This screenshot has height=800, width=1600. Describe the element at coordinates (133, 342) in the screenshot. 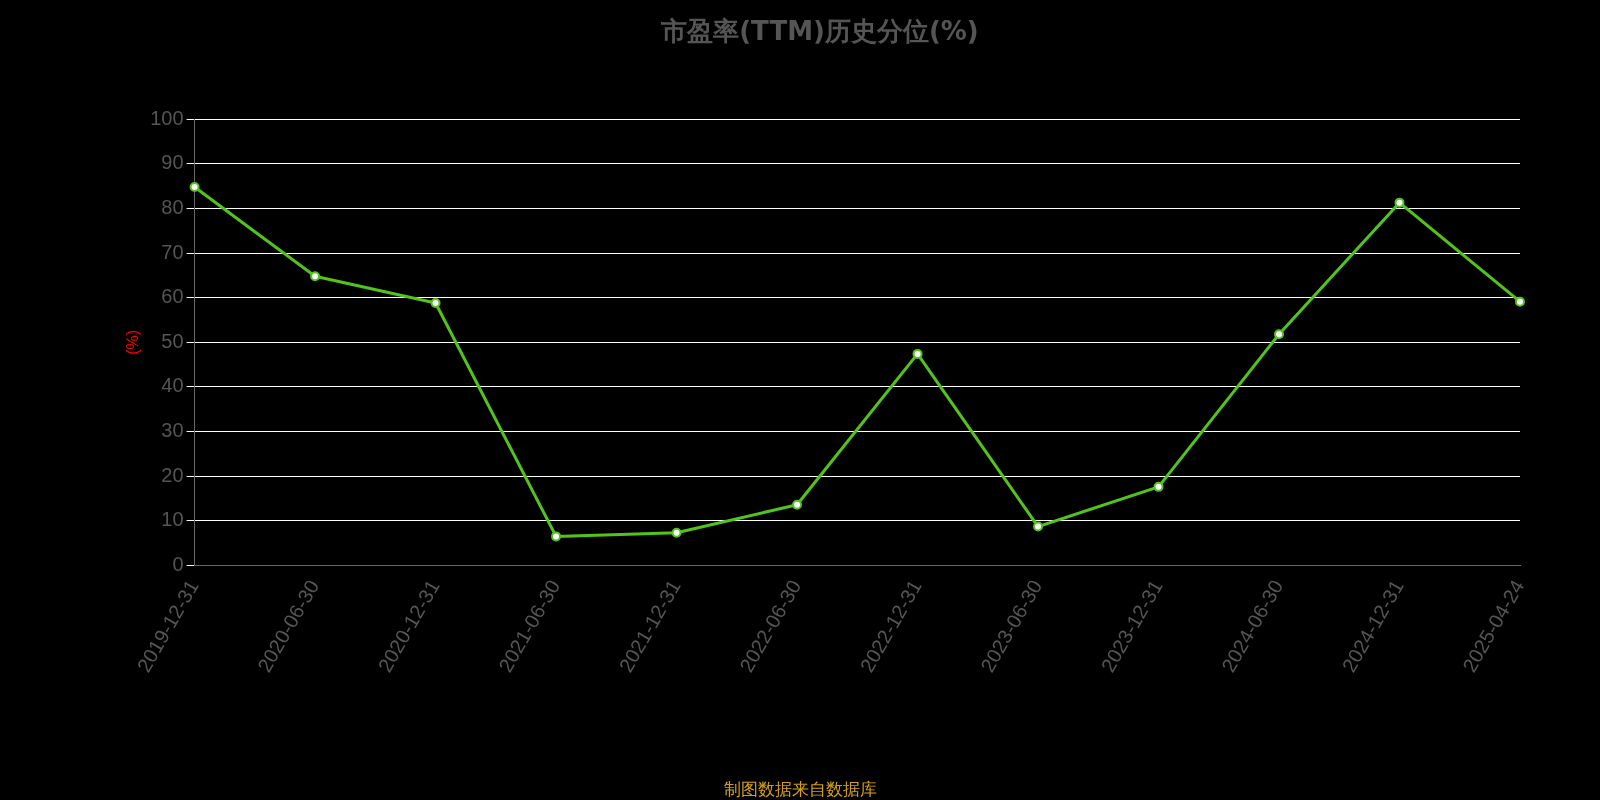

I see `y-axis-title: (%)` at that location.